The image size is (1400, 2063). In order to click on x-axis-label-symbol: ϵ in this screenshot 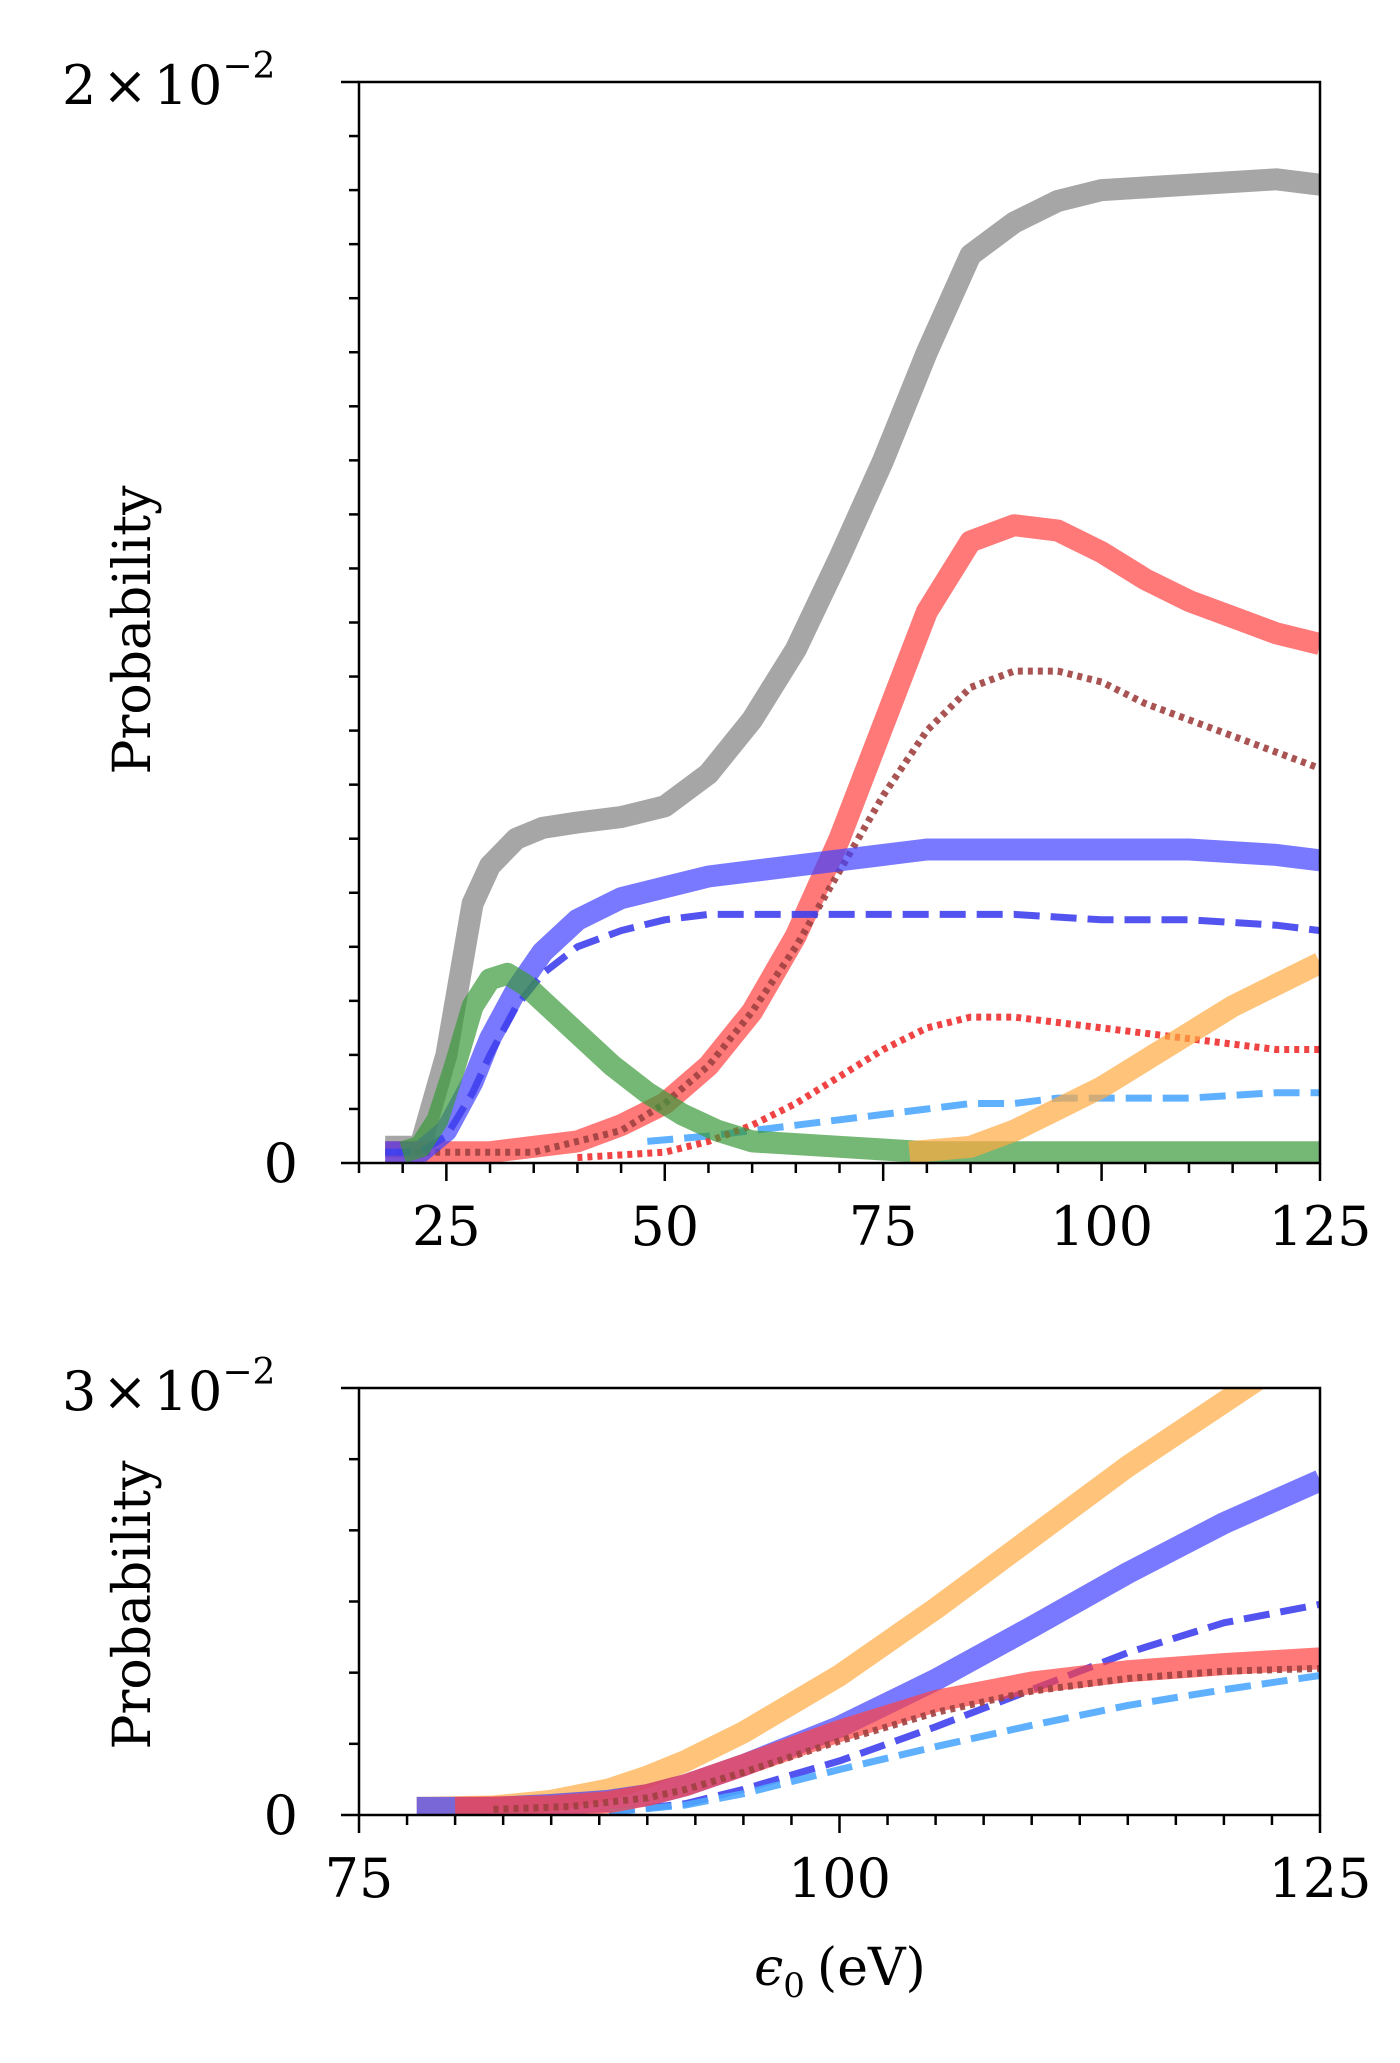, I will do `click(768, 1968)`.